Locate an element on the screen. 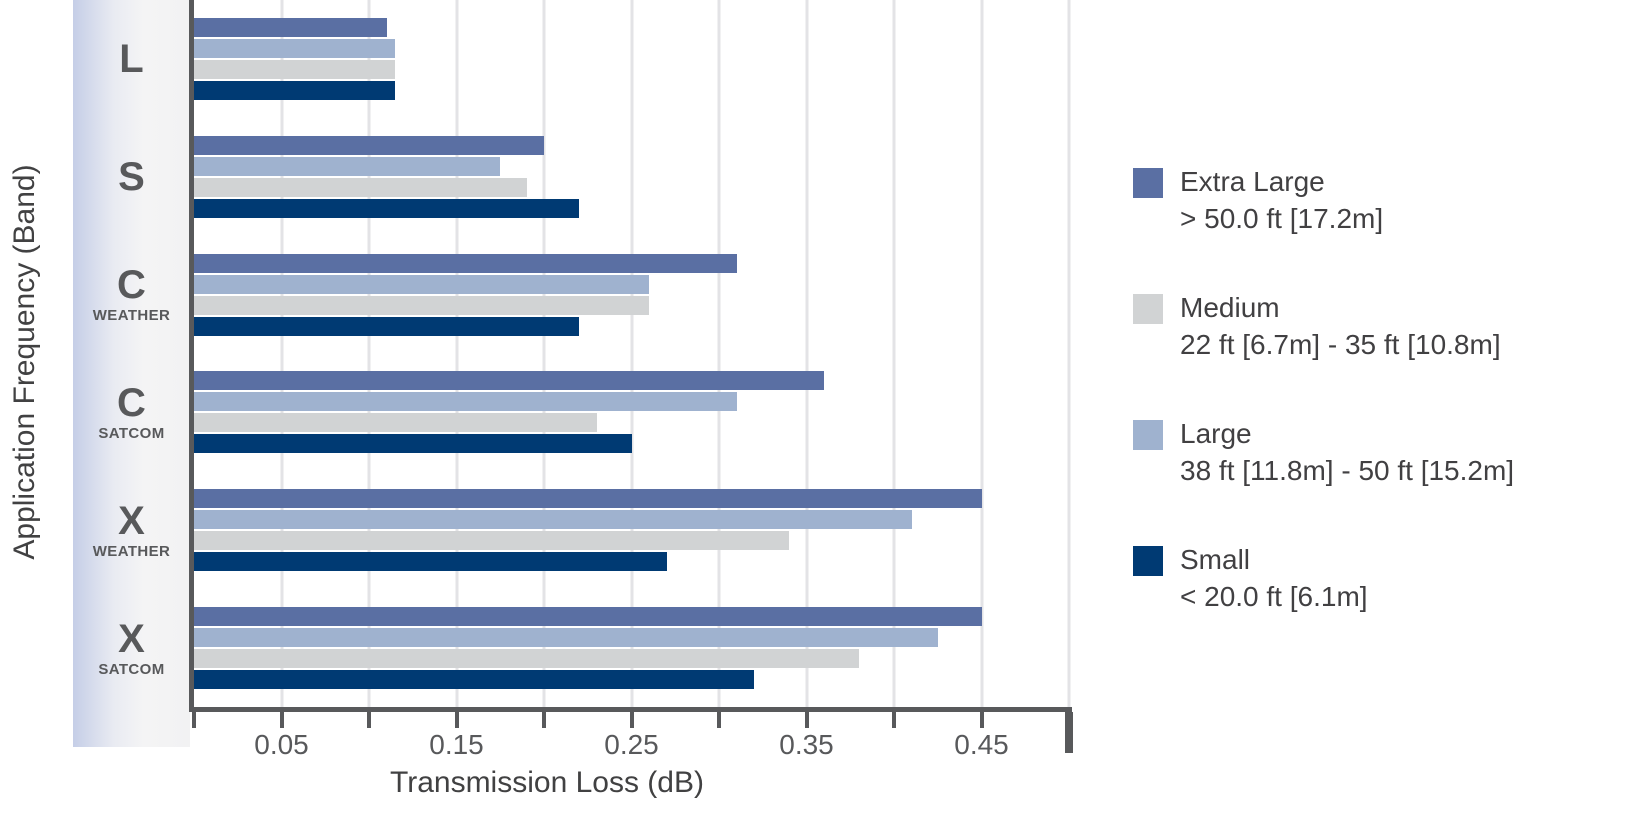 The image size is (1627, 836). band-letter: S is located at coordinates (131, 176).